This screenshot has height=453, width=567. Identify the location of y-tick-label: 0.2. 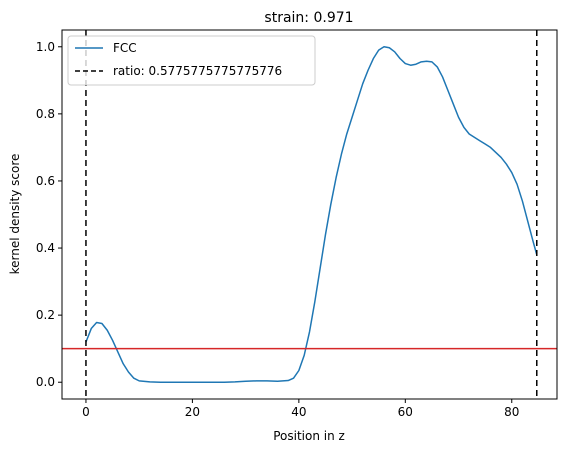
(45, 315).